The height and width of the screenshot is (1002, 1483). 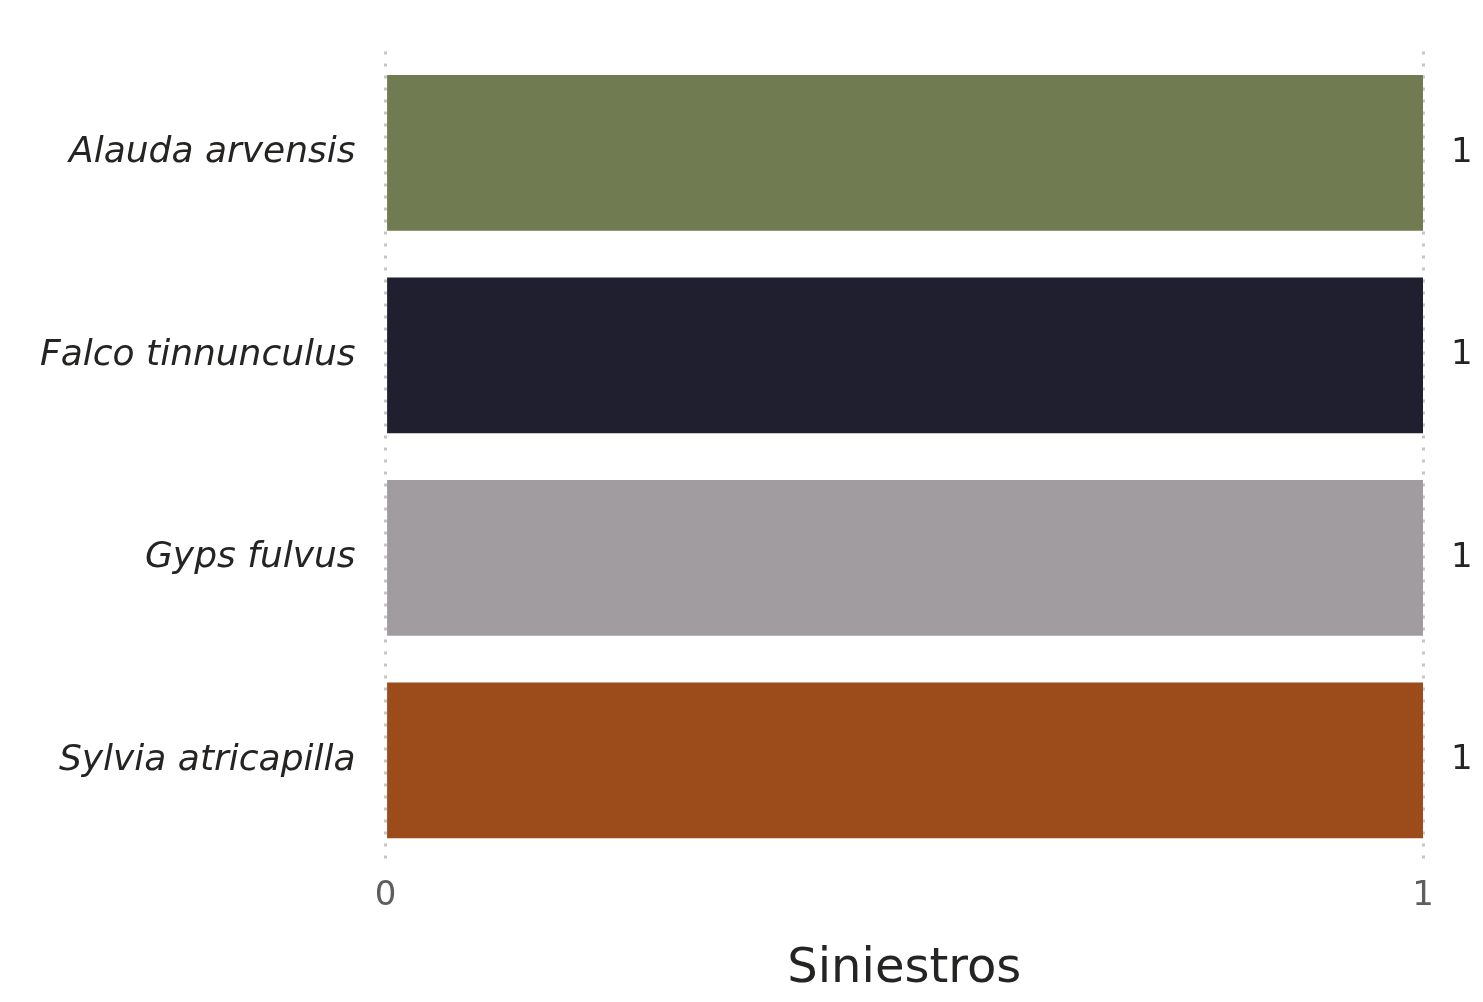 I want to click on x-axis-title: Siniestros, so click(x=904, y=964).